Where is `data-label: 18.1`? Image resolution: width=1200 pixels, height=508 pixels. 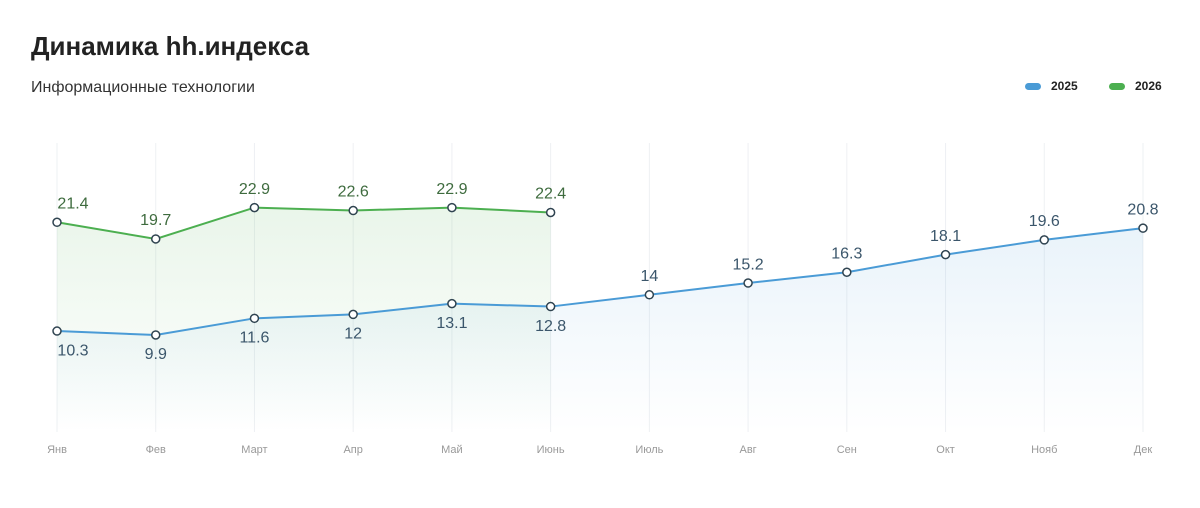
data-label: 18.1 is located at coordinates (945, 236).